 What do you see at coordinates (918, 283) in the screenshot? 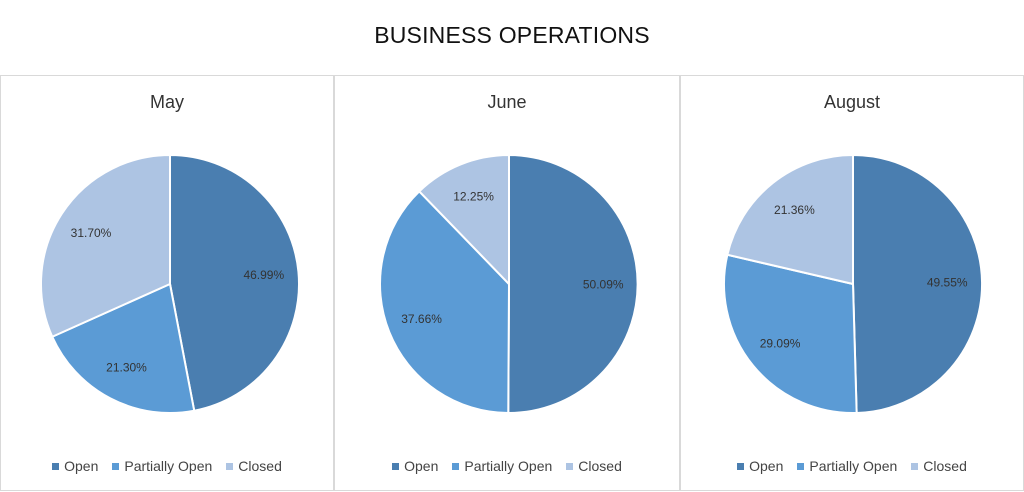
I see `pie-slice-august-open` at bounding box center [918, 283].